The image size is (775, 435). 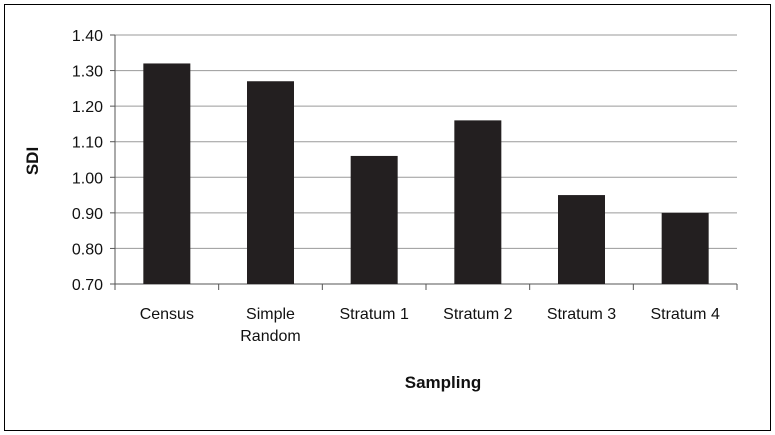 I want to click on y-tick-label: 1.10, so click(x=87, y=143).